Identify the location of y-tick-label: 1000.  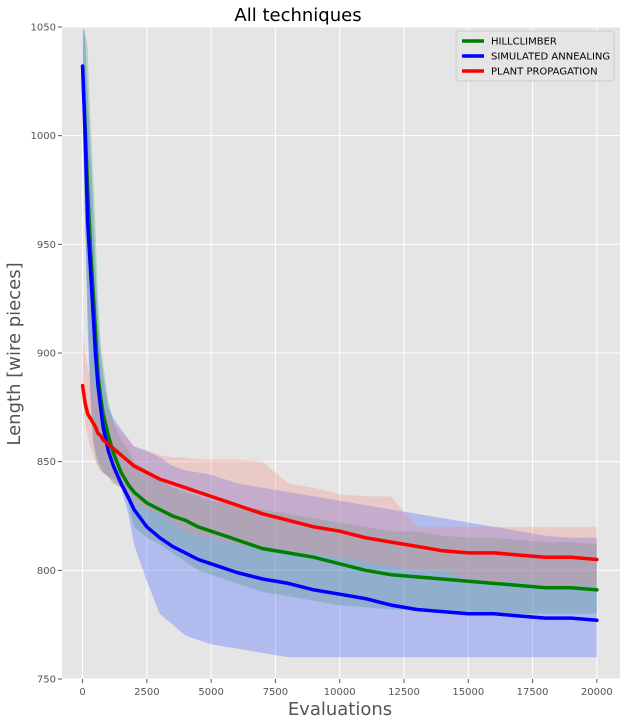
(43, 136).